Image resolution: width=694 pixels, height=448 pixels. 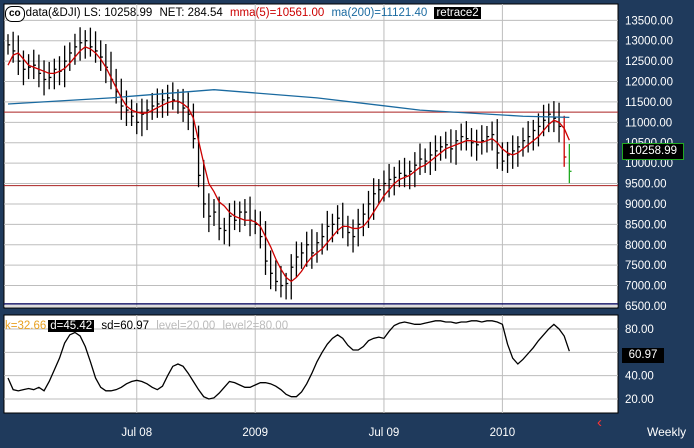 What do you see at coordinates (639, 330) in the screenshot?
I see `osc-tick-label: 80.00` at bounding box center [639, 330].